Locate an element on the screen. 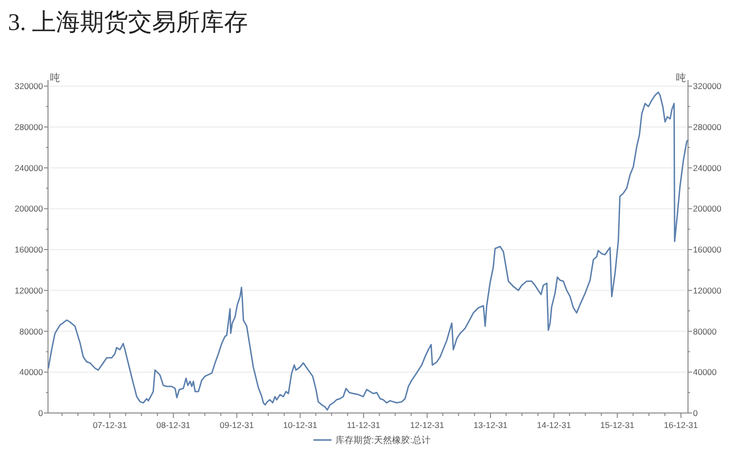  y2-tick-label: 160000 is located at coordinates (707, 249).